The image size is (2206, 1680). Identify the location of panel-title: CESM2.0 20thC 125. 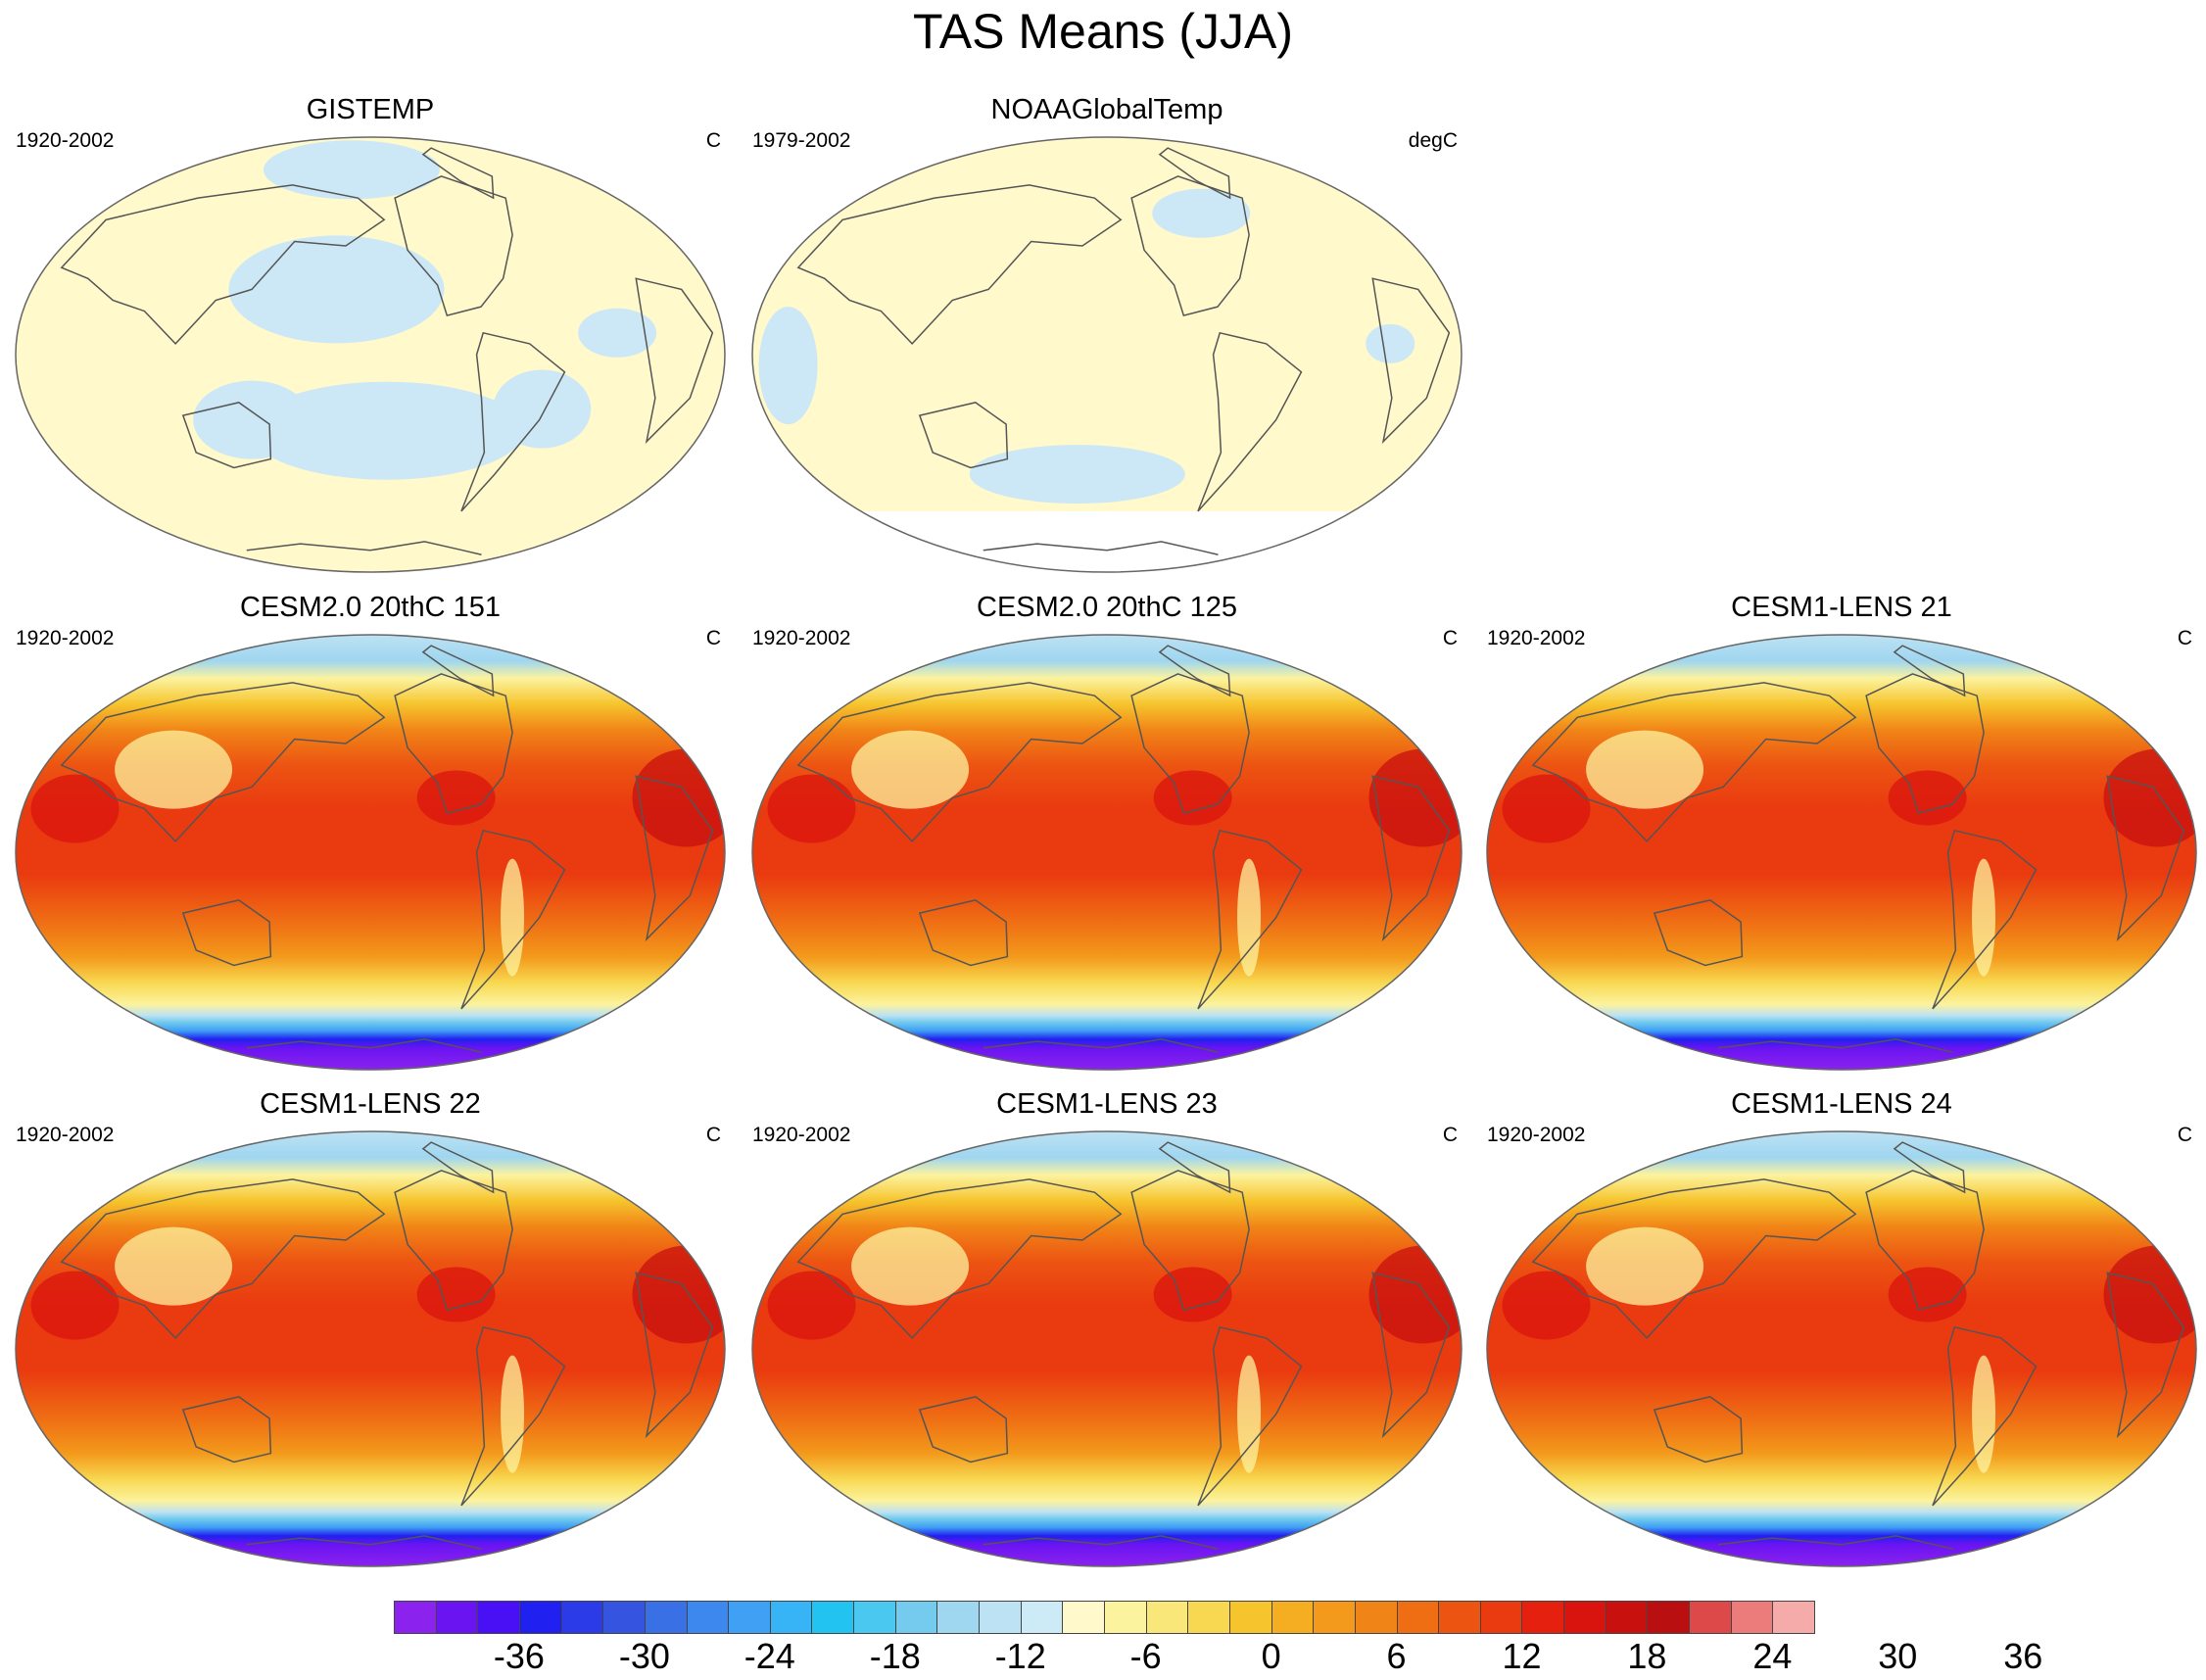
(1107, 607).